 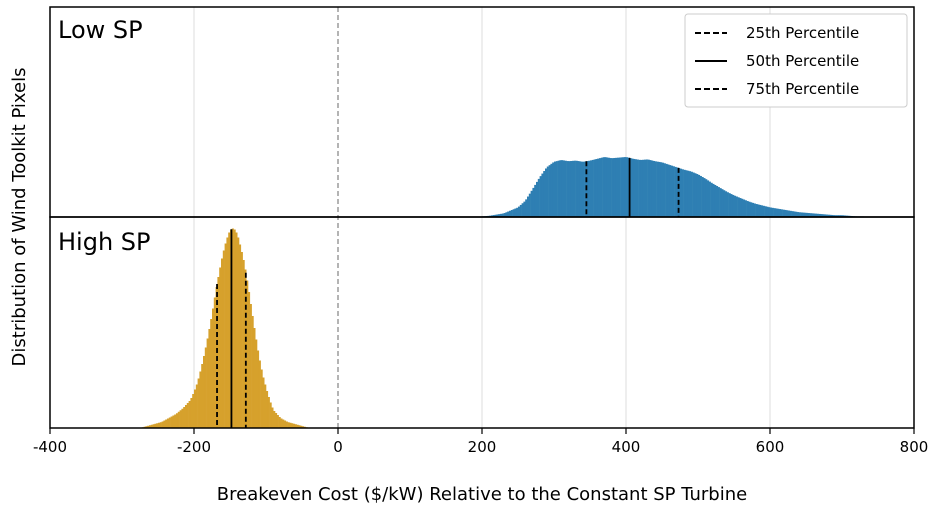 I want to click on x-tick-label: -200, so click(x=194, y=447).